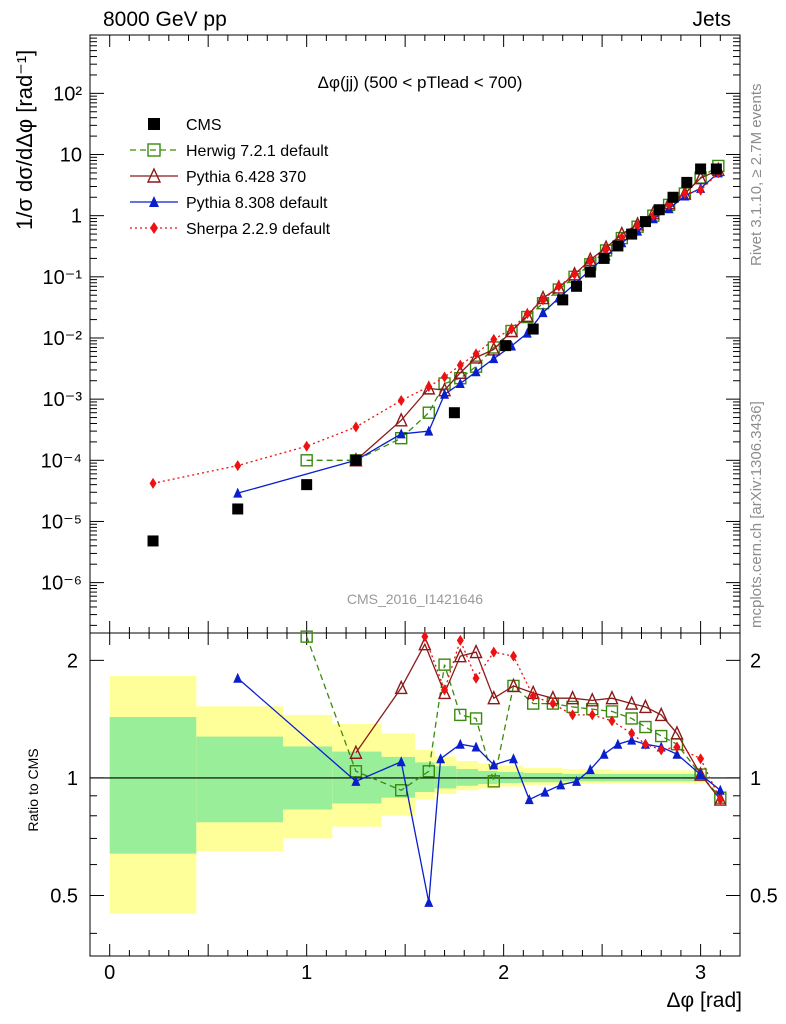 This screenshot has height=1024, width=786. What do you see at coordinates (246, 177) in the screenshot?
I see `legend-label: Pythia 6.428 370` at bounding box center [246, 177].